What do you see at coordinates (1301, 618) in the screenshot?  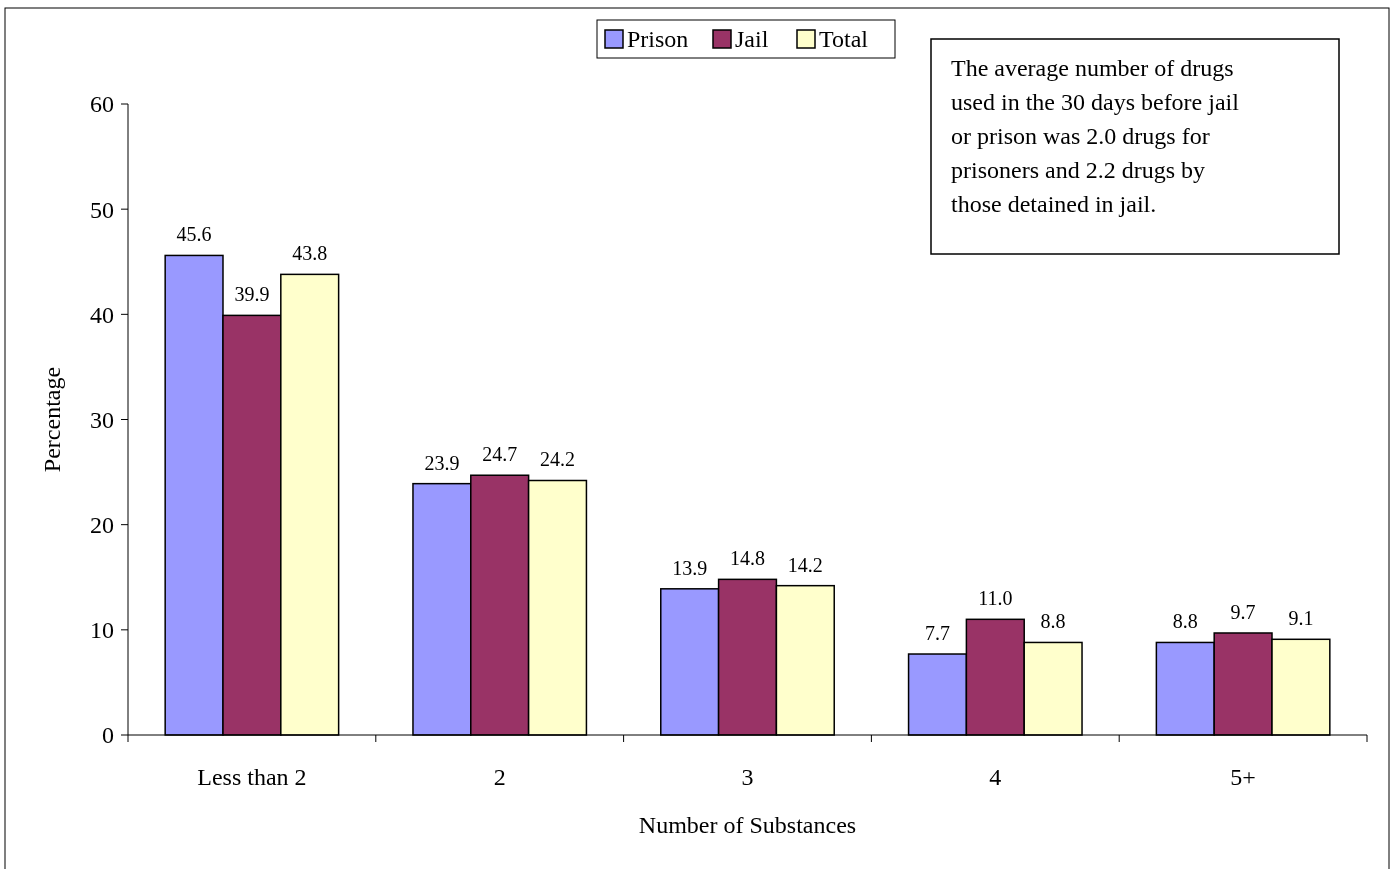 I see `data-label: 9.1` at bounding box center [1301, 618].